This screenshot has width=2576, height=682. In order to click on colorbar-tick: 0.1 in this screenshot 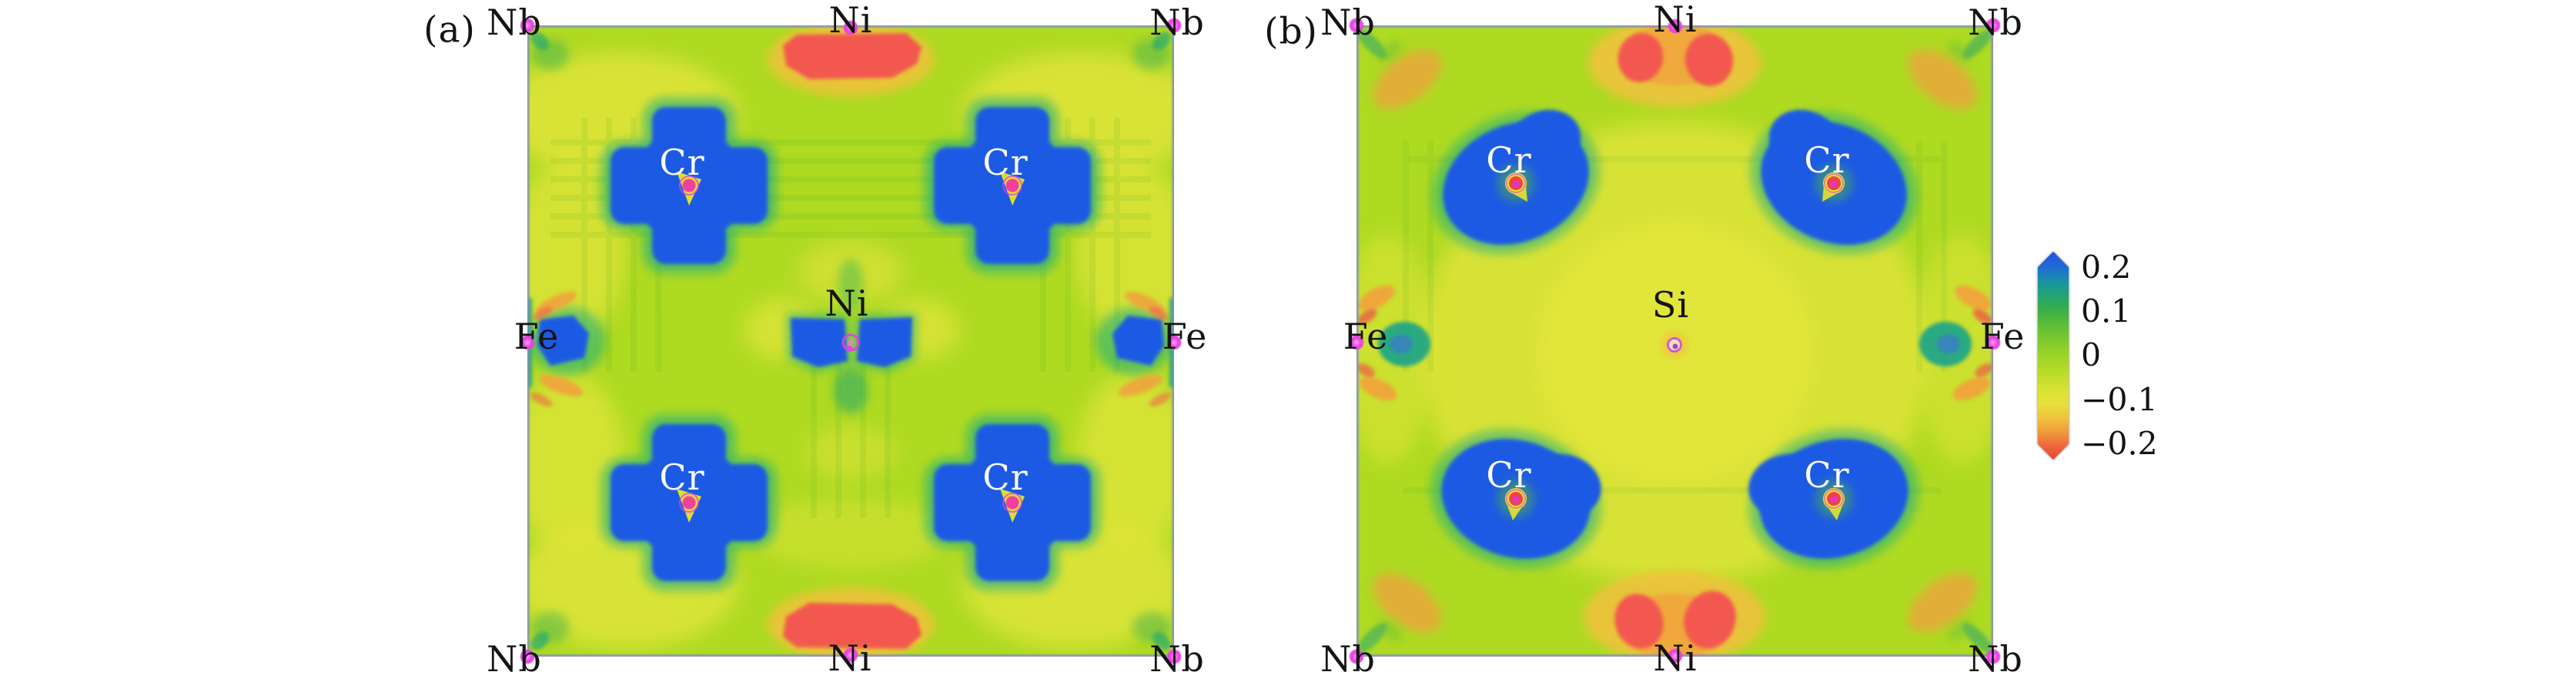, I will do `click(2107, 311)`.